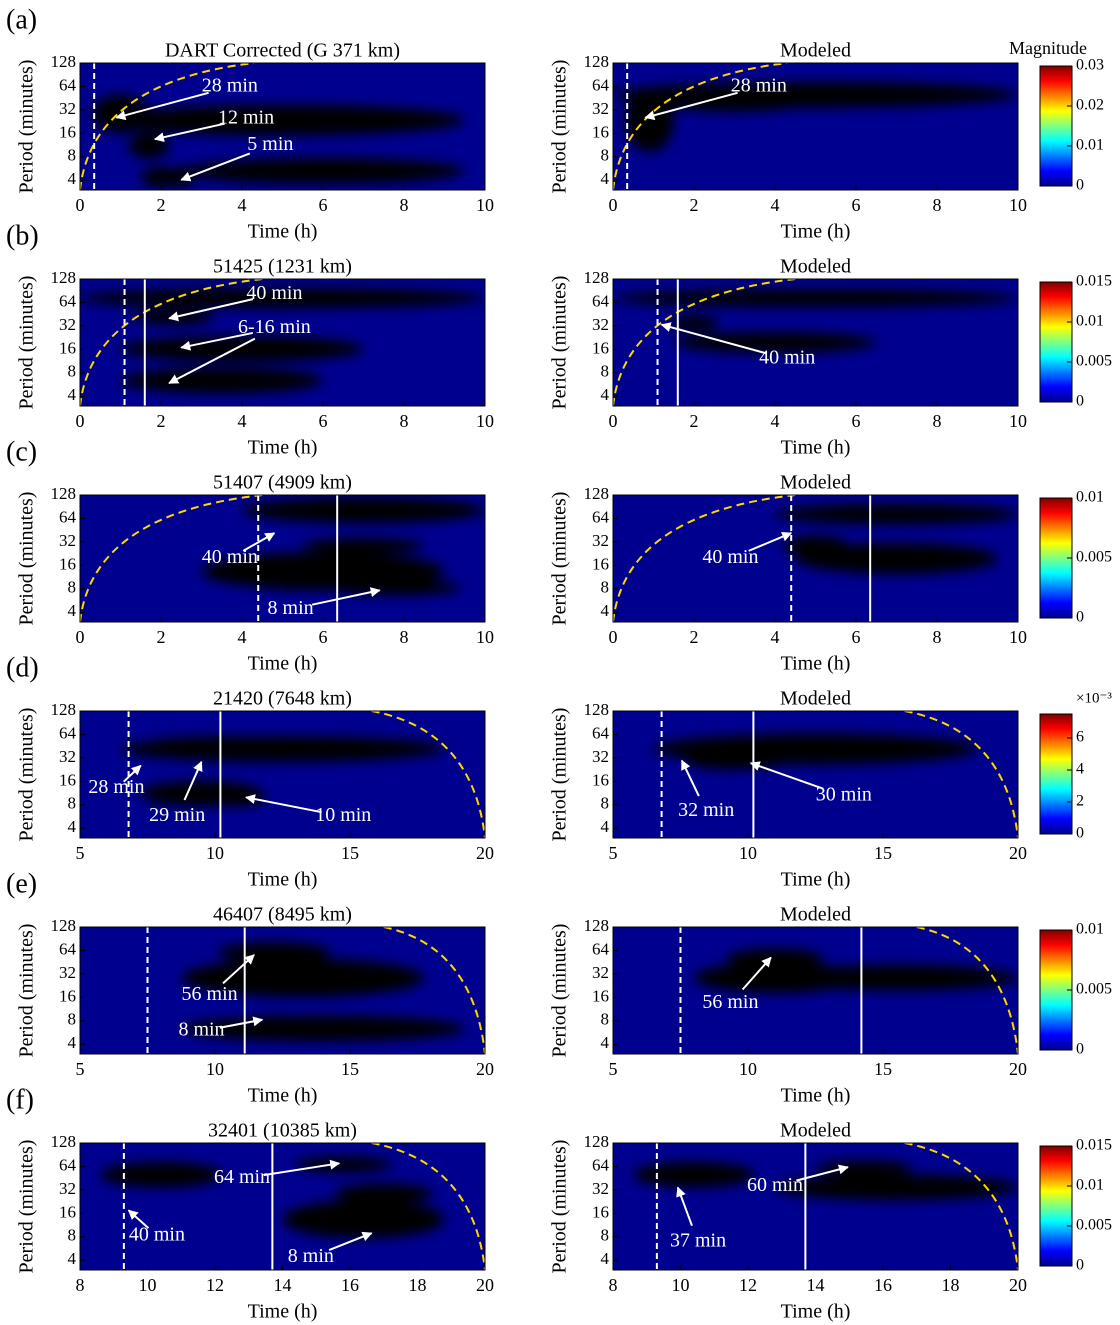 The image size is (1120, 1325). What do you see at coordinates (856, 421) in the screenshot?
I see `x-tick-label: 6` at bounding box center [856, 421].